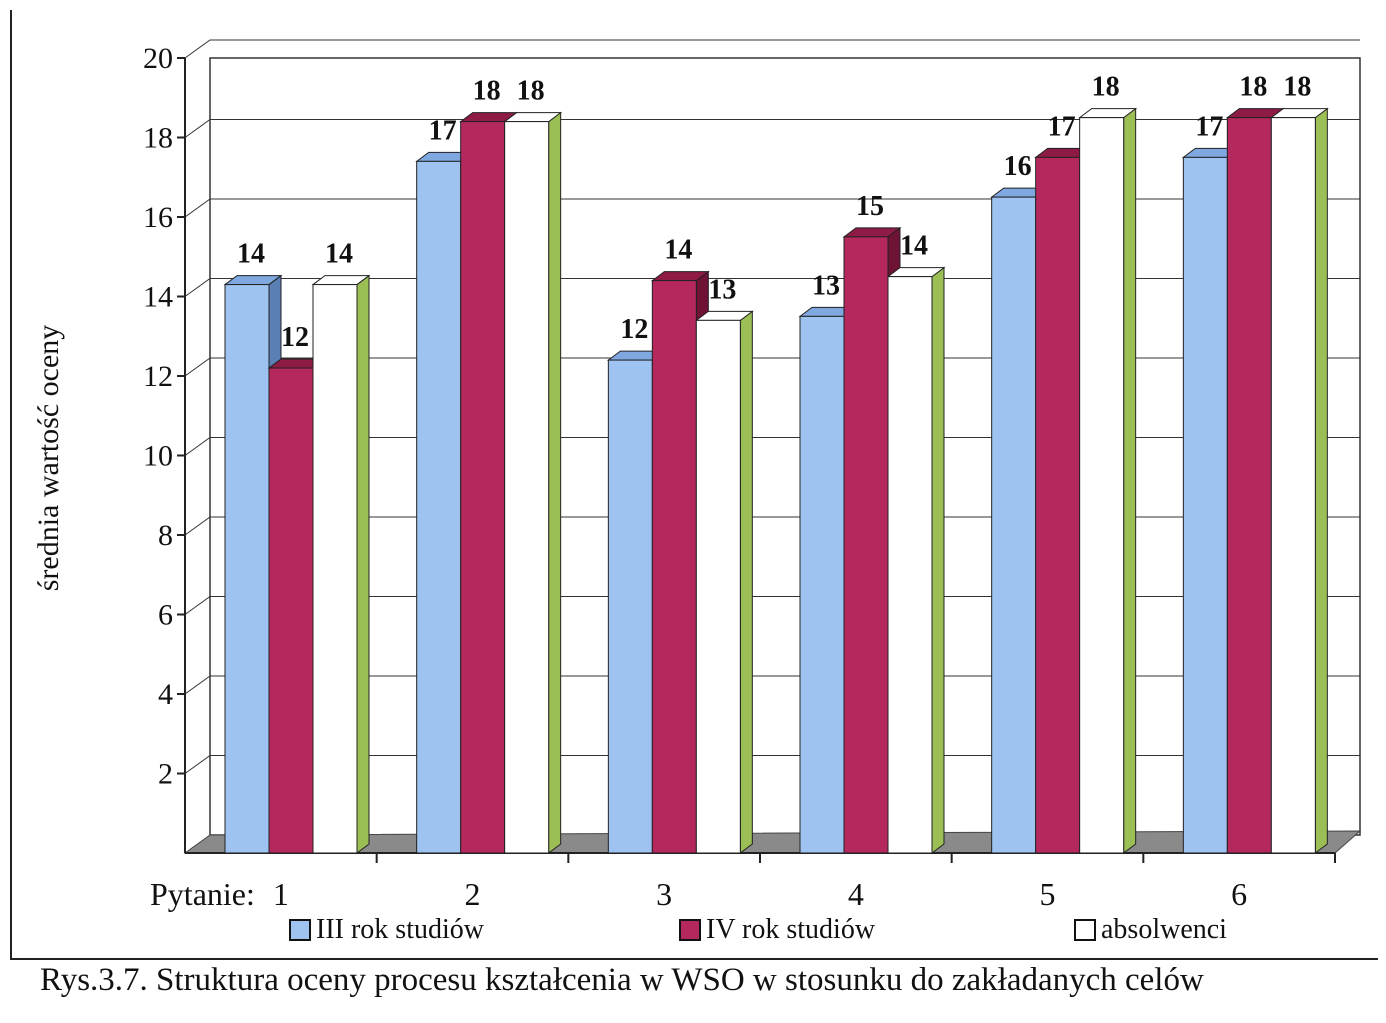 The width and height of the screenshot is (1386, 1023). What do you see at coordinates (1048, 894) in the screenshot?
I see `x-tick-label: 5` at bounding box center [1048, 894].